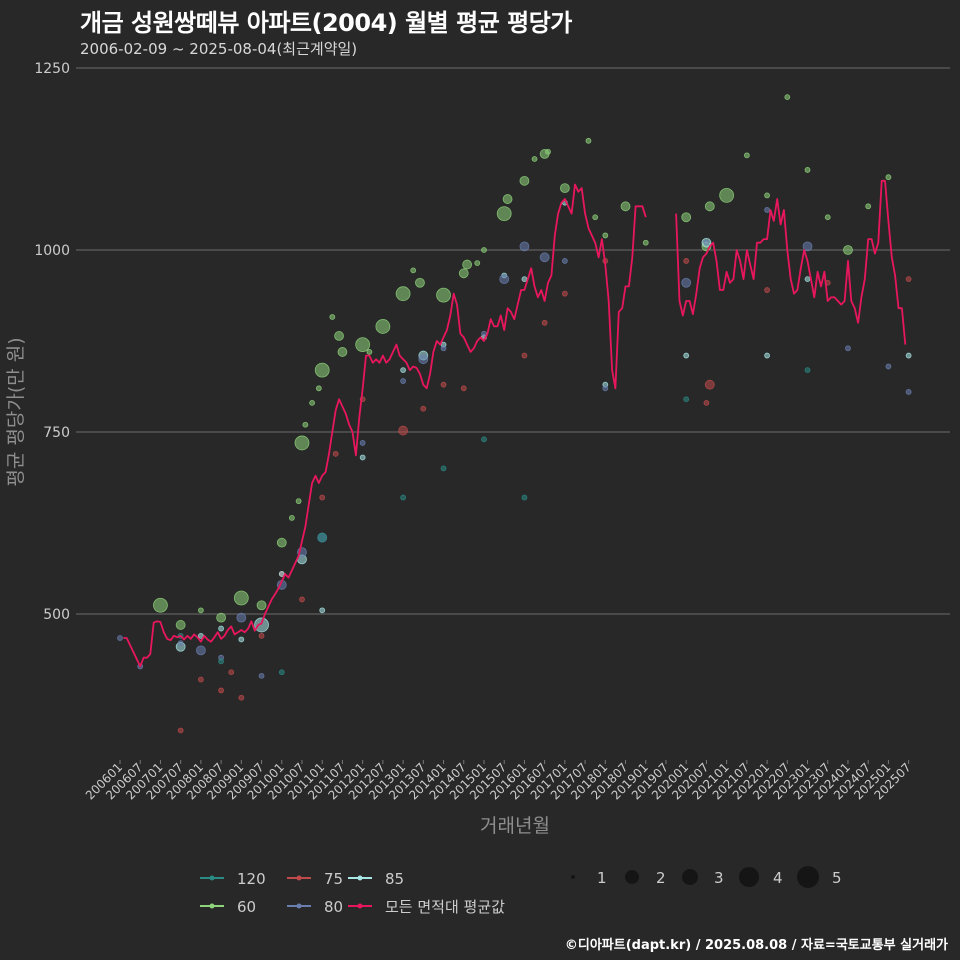 Image resolution: width=960 pixels, height=960 pixels. I want to click on legend-label: 120, so click(251, 879).